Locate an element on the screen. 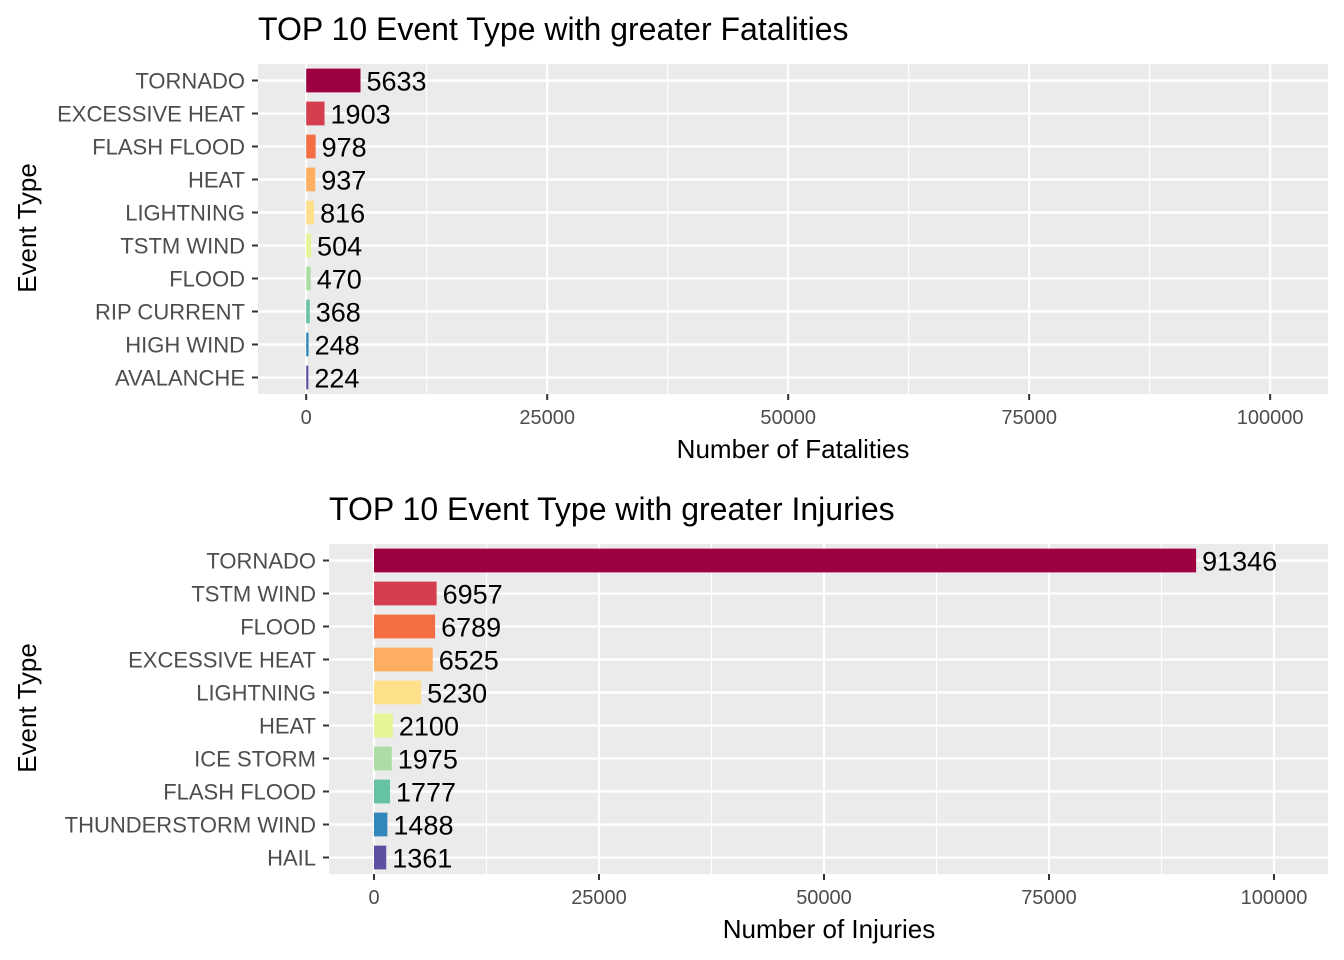 This screenshot has width=1344, height=960. category-label: RIP CURRENT is located at coordinates (170, 312).